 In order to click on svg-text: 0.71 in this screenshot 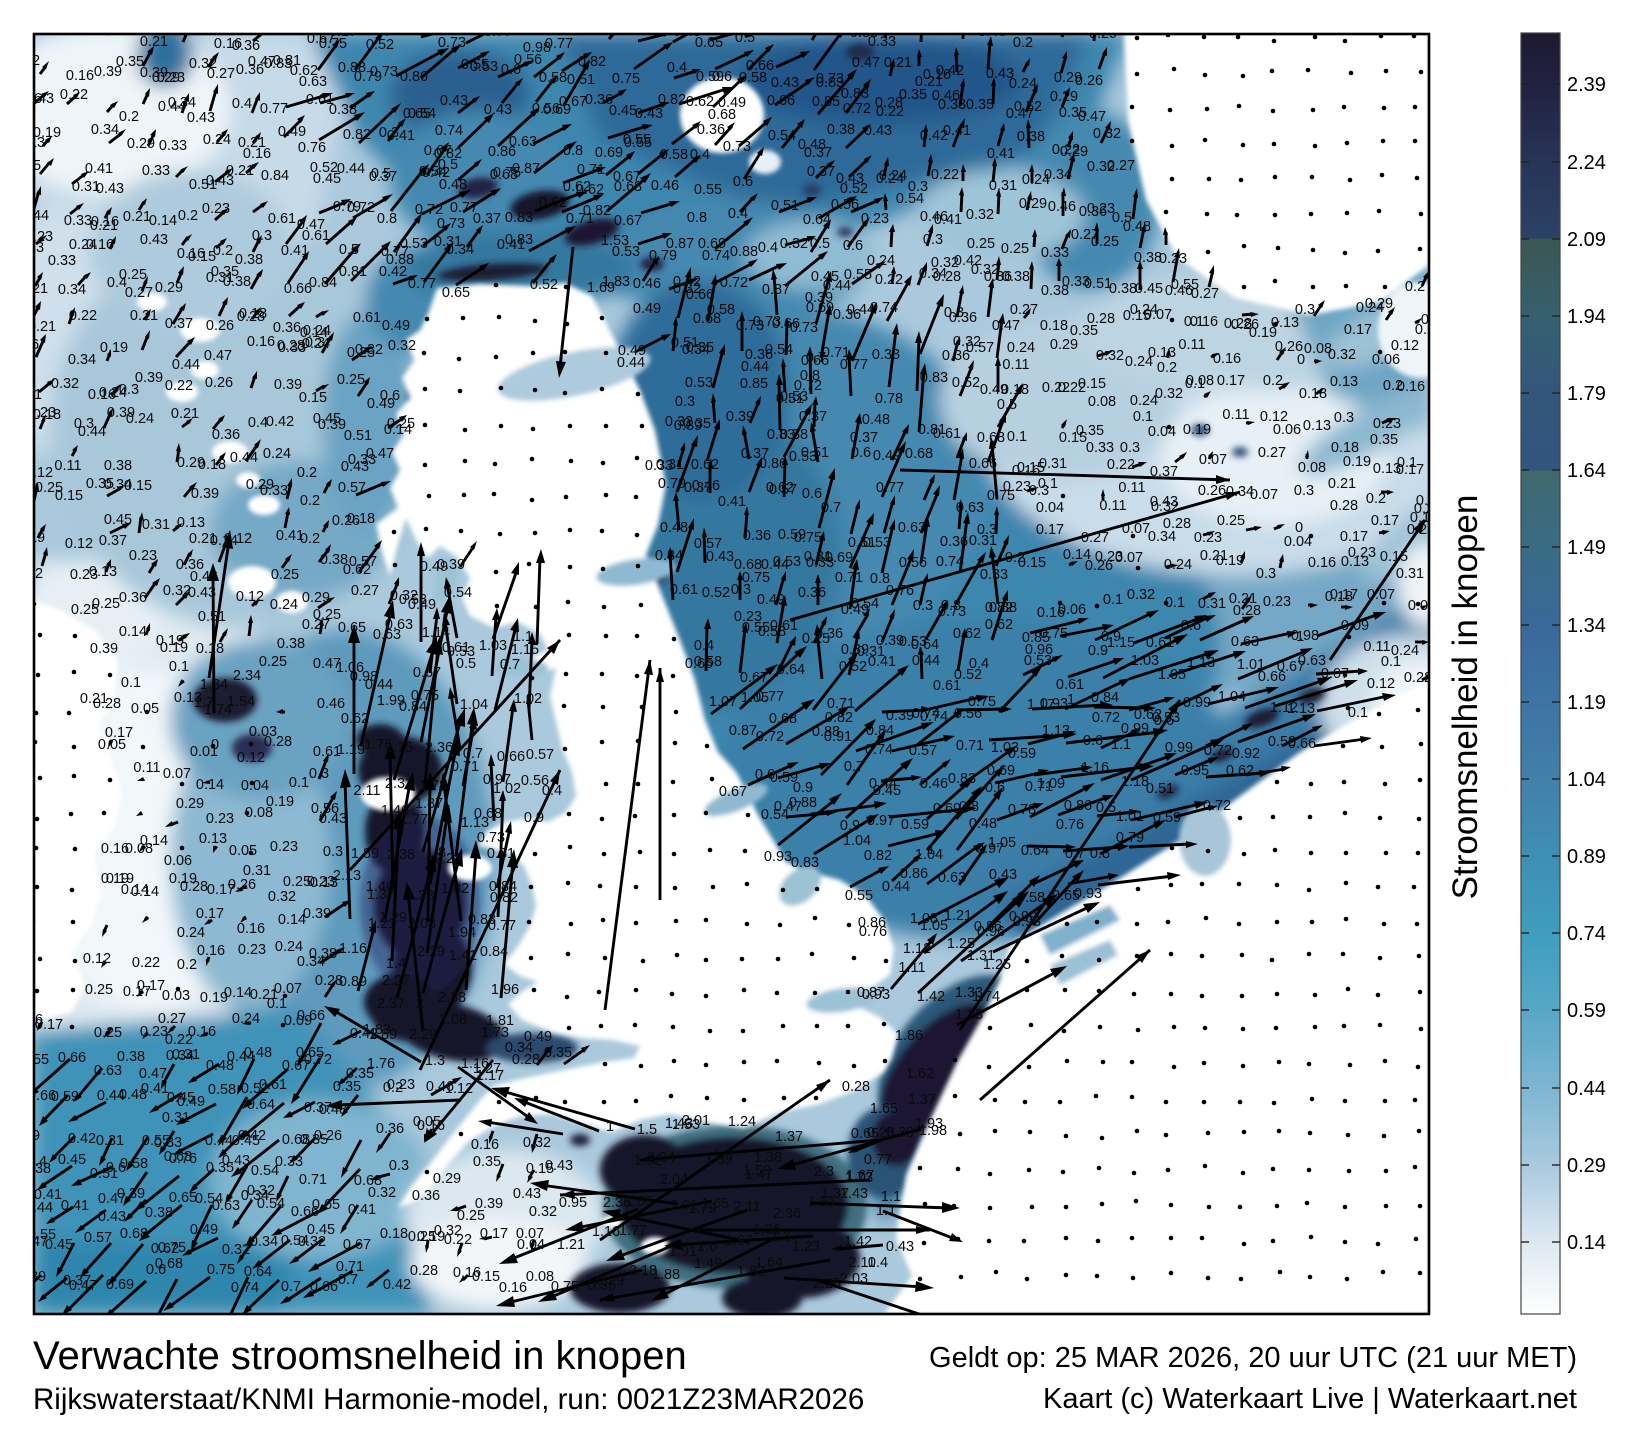, I will do `click(841, 704)`.